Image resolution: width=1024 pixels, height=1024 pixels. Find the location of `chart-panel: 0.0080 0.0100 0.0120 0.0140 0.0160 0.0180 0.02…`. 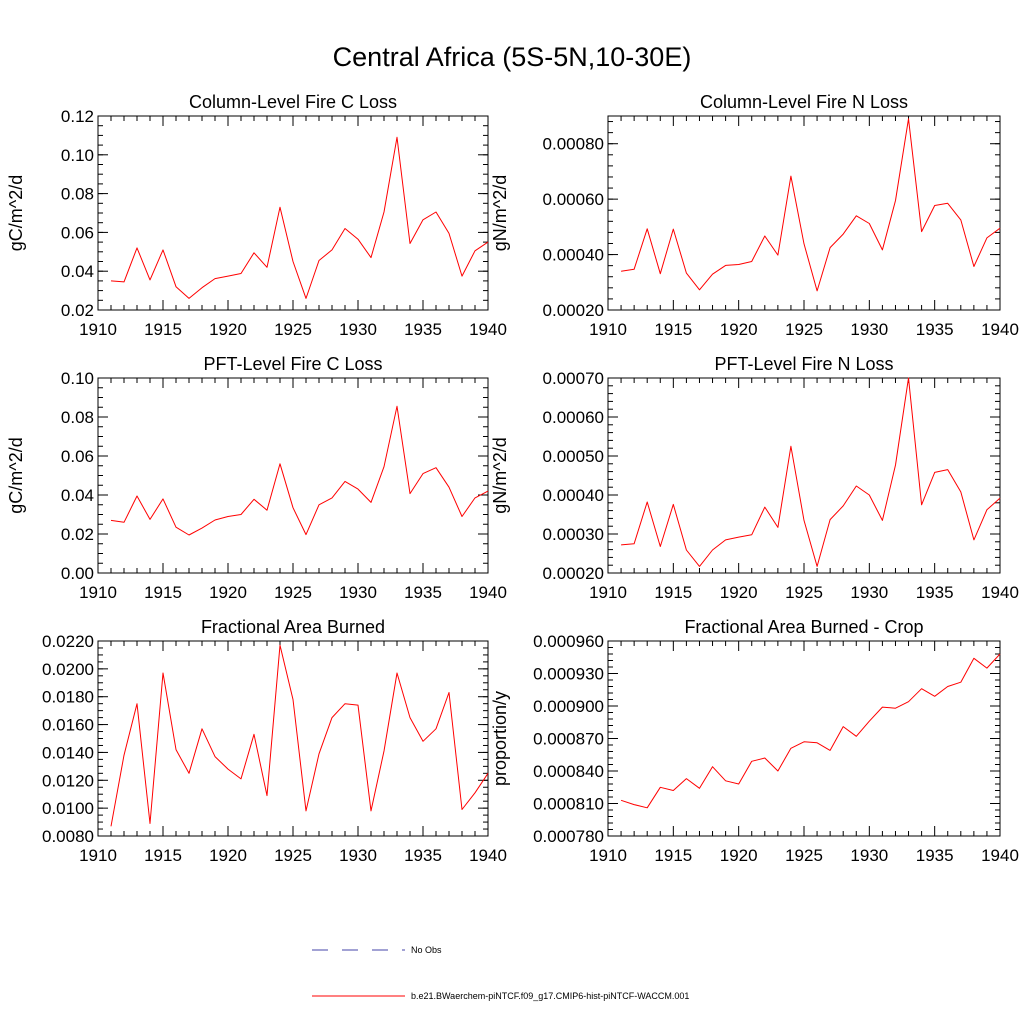

chart-panel: 0.0080 0.0100 0.0120 0.0140 0.0160 0.0180 0.02… is located at coordinates (274, 741).